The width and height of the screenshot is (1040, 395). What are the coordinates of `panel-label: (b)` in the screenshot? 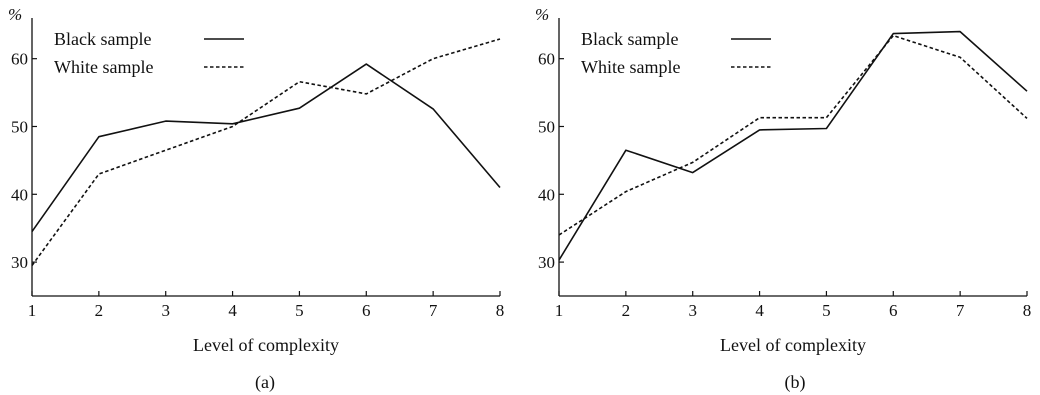 It's located at (795, 382).